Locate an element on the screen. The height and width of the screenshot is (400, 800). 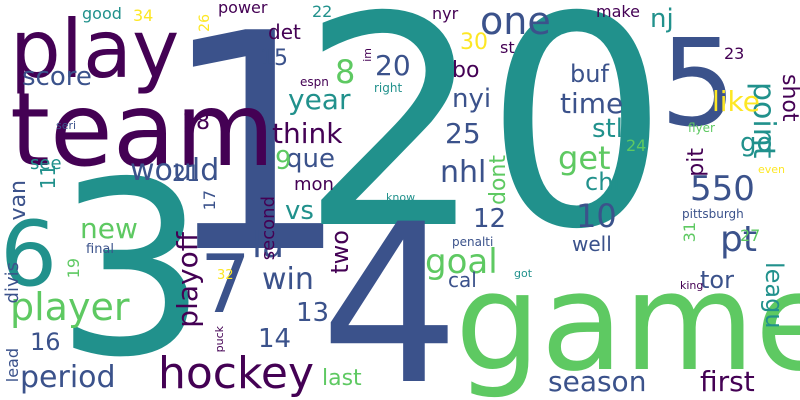
word: point is located at coordinates (763, 120).